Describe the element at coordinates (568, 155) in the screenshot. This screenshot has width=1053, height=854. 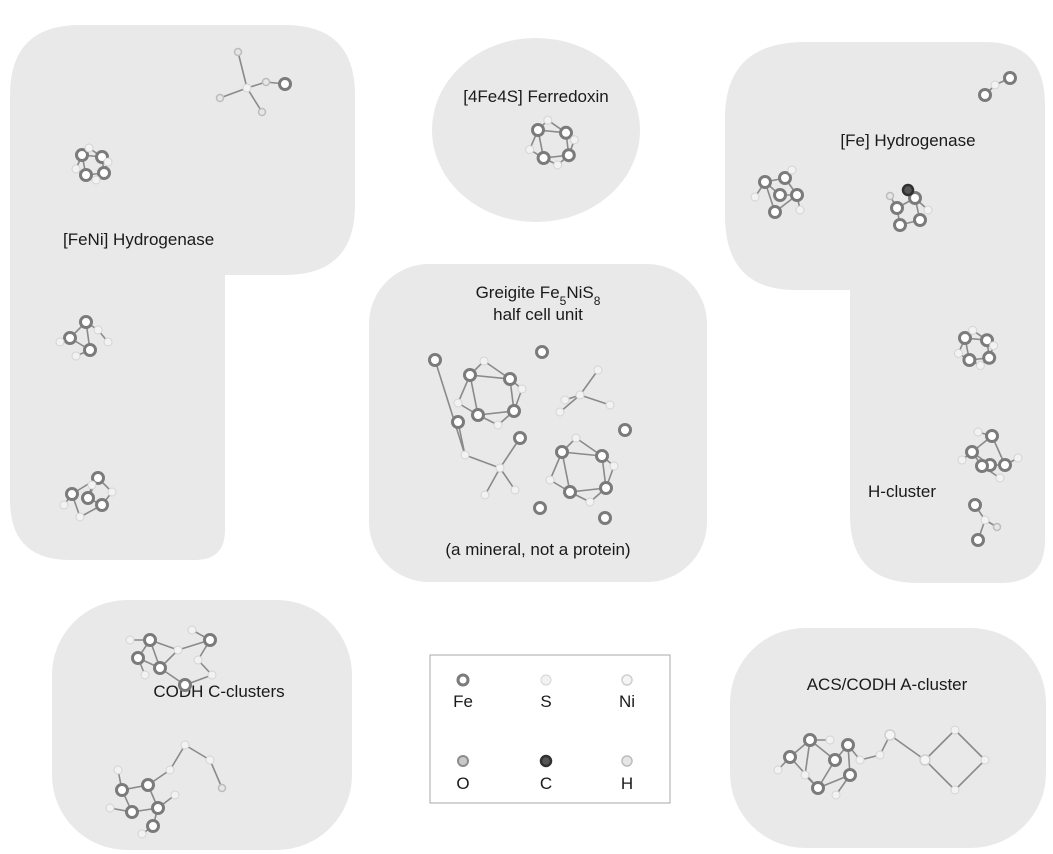
I see `ferredoxin-cube-atom-fe` at that location.